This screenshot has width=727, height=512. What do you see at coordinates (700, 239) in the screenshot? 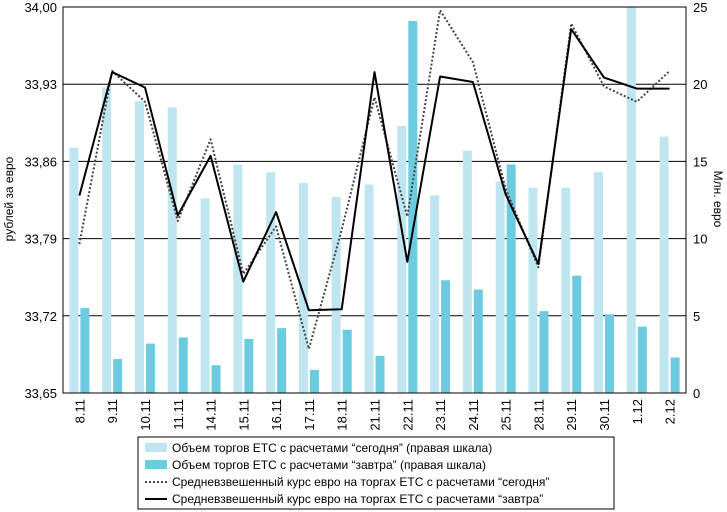
I see `right-tick-label: 10` at bounding box center [700, 239].